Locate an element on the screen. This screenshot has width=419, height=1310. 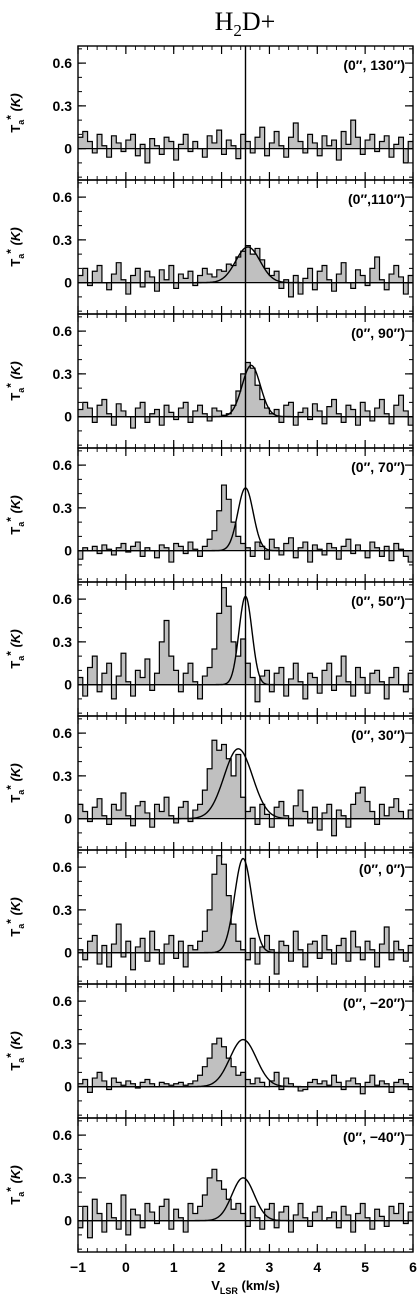
x-label-base: V is located at coordinates (215, 1285).